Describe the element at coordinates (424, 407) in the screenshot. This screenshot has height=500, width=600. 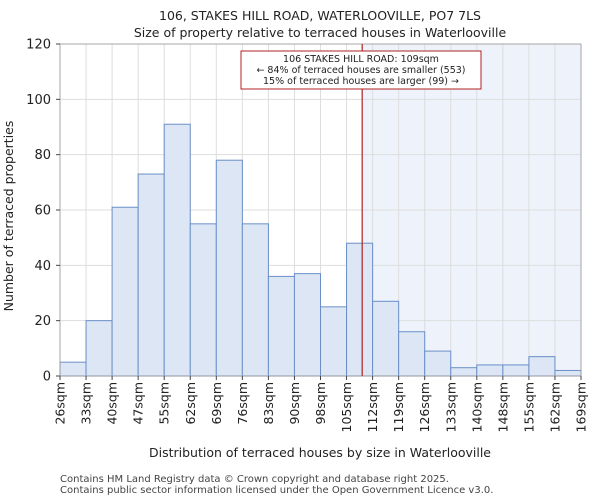
I see `x-tick-label: 126sqm` at that location.